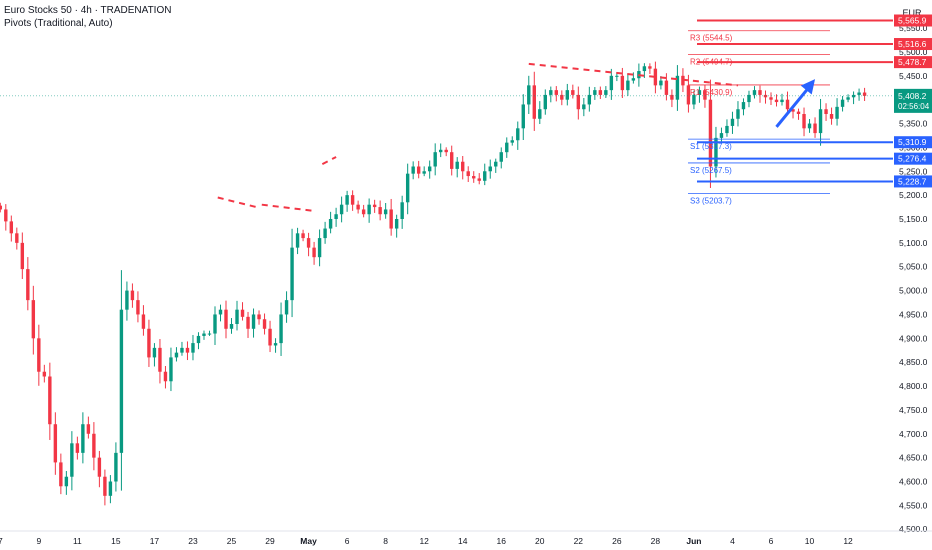 The width and height of the screenshot is (932, 550). What do you see at coordinates (88, 10) in the screenshot?
I see `symbol-title: Euro Stocks 50 · 4h · TRADENATION` at bounding box center [88, 10].